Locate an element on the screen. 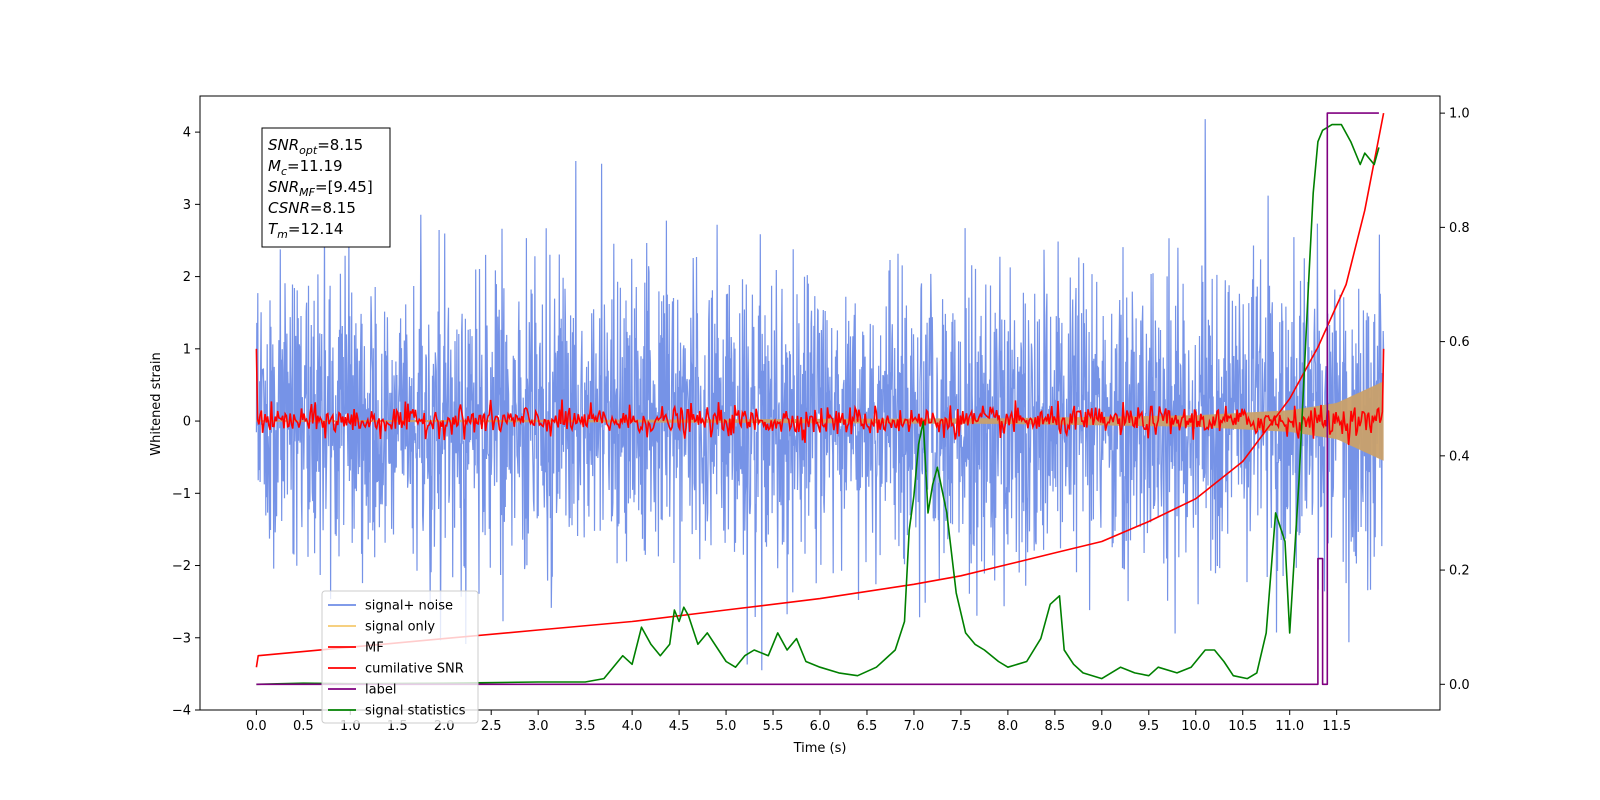 Image resolution: width=1600 pixels, height=800 pixels. info-line: SNRopt=8.15 is located at coordinates (315, 146).